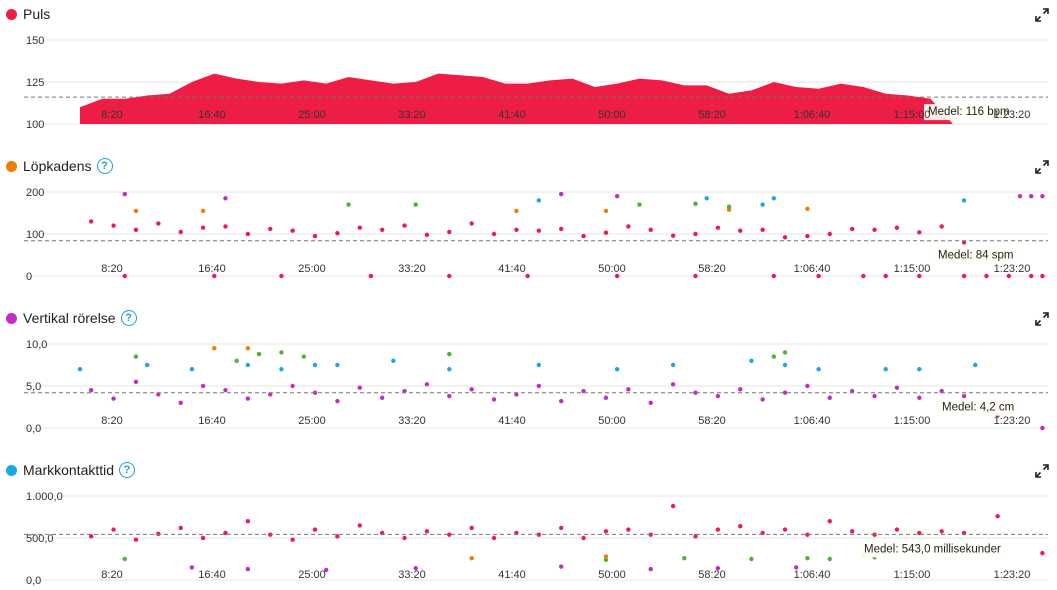 Image resolution: width=1057 pixels, height=590 pixels. I want to click on y-tick-label: 0,0, so click(33, 429).